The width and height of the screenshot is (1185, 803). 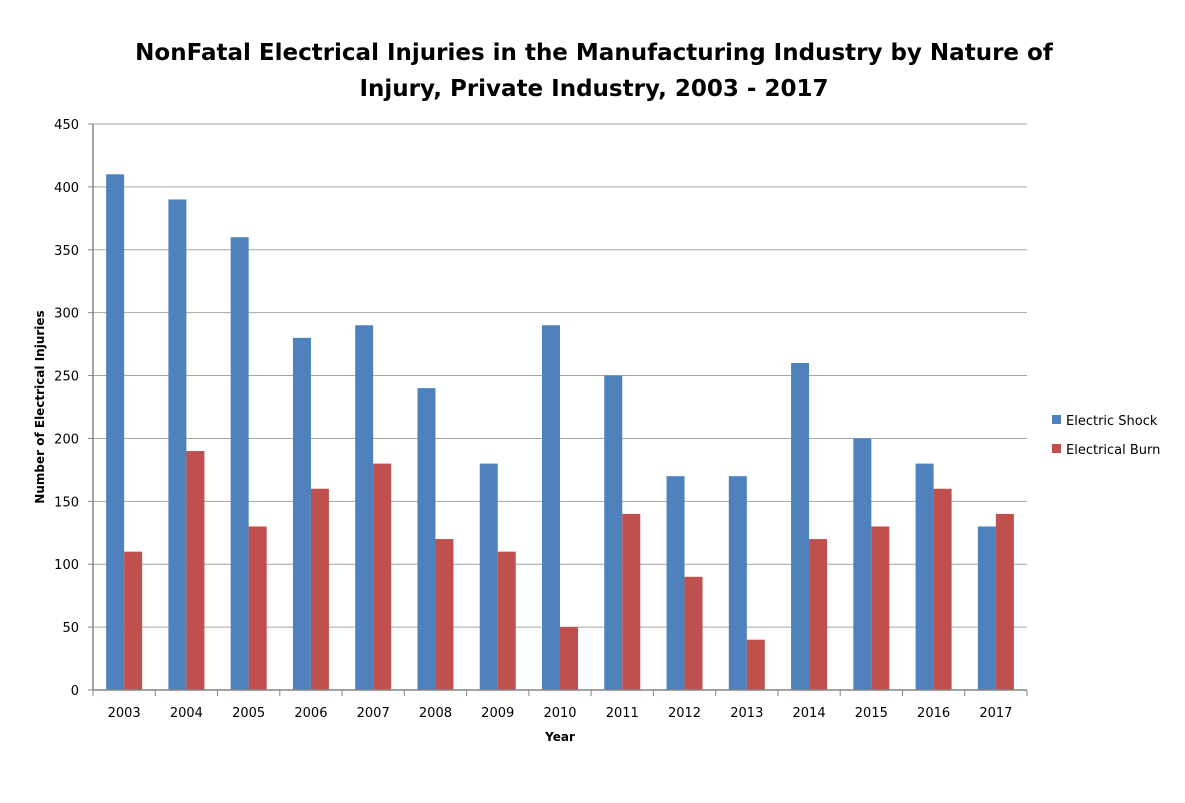 I want to click on bar-electrical-burn-2006, so click(x=319, y=589).